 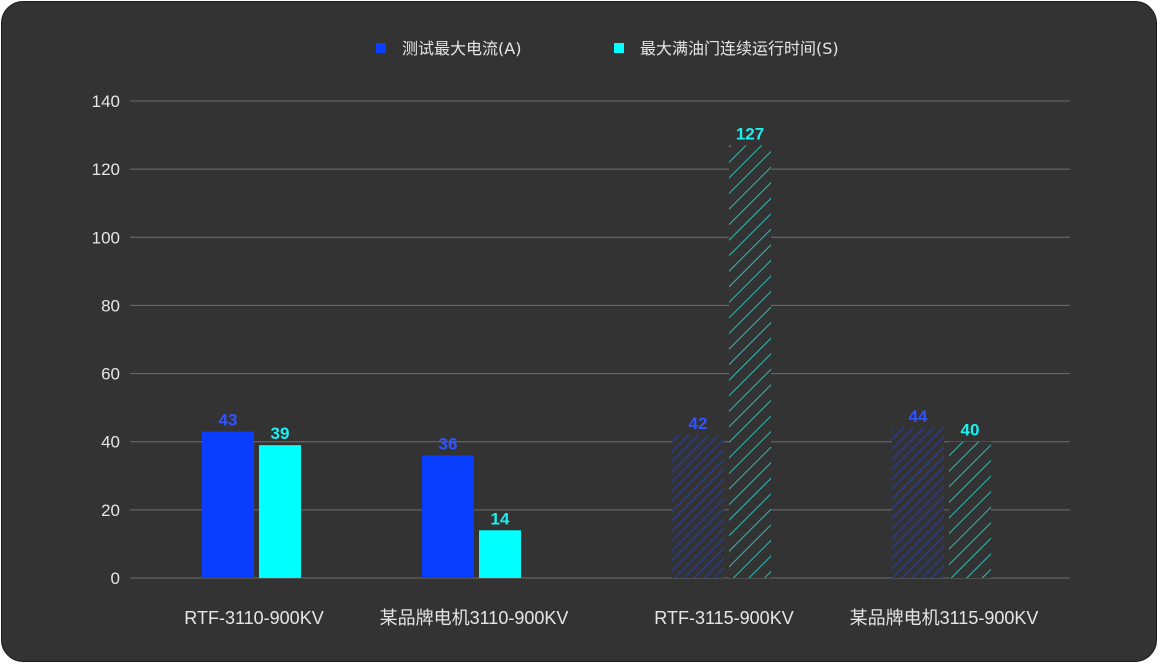 What do you see at coordinates (115, 578) in the screenshot?
I see `y-tick-label: 0` at bounding box center [115, 578].